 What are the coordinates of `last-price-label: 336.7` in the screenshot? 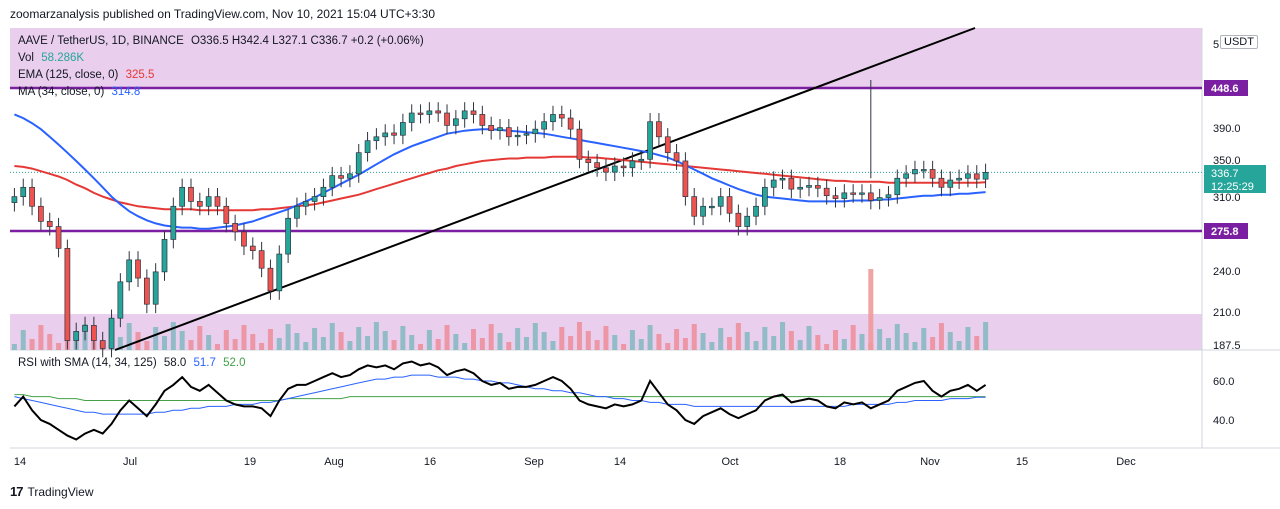 It's located at (1225, 174).